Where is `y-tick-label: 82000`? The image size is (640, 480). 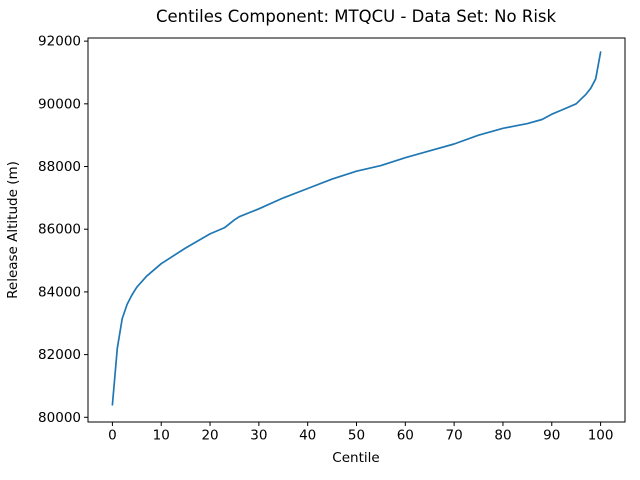
y-tick-label: 82000 is located at coordinates (59, 355).